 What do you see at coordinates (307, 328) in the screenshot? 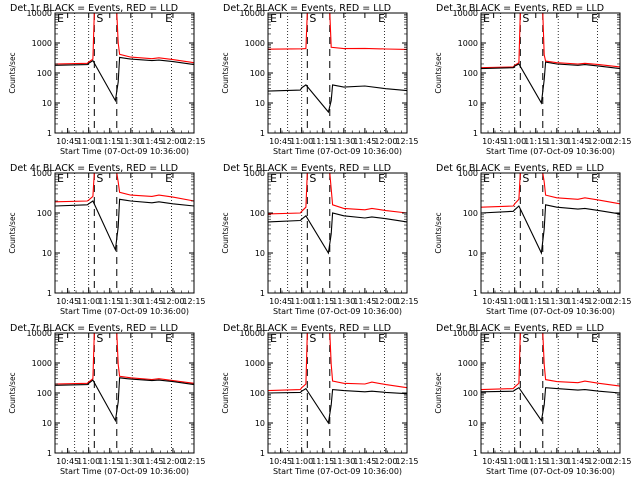
I see `chart-title: Det 8r BLACK = Events, RED = LLD` at bounding box center [307, 328].